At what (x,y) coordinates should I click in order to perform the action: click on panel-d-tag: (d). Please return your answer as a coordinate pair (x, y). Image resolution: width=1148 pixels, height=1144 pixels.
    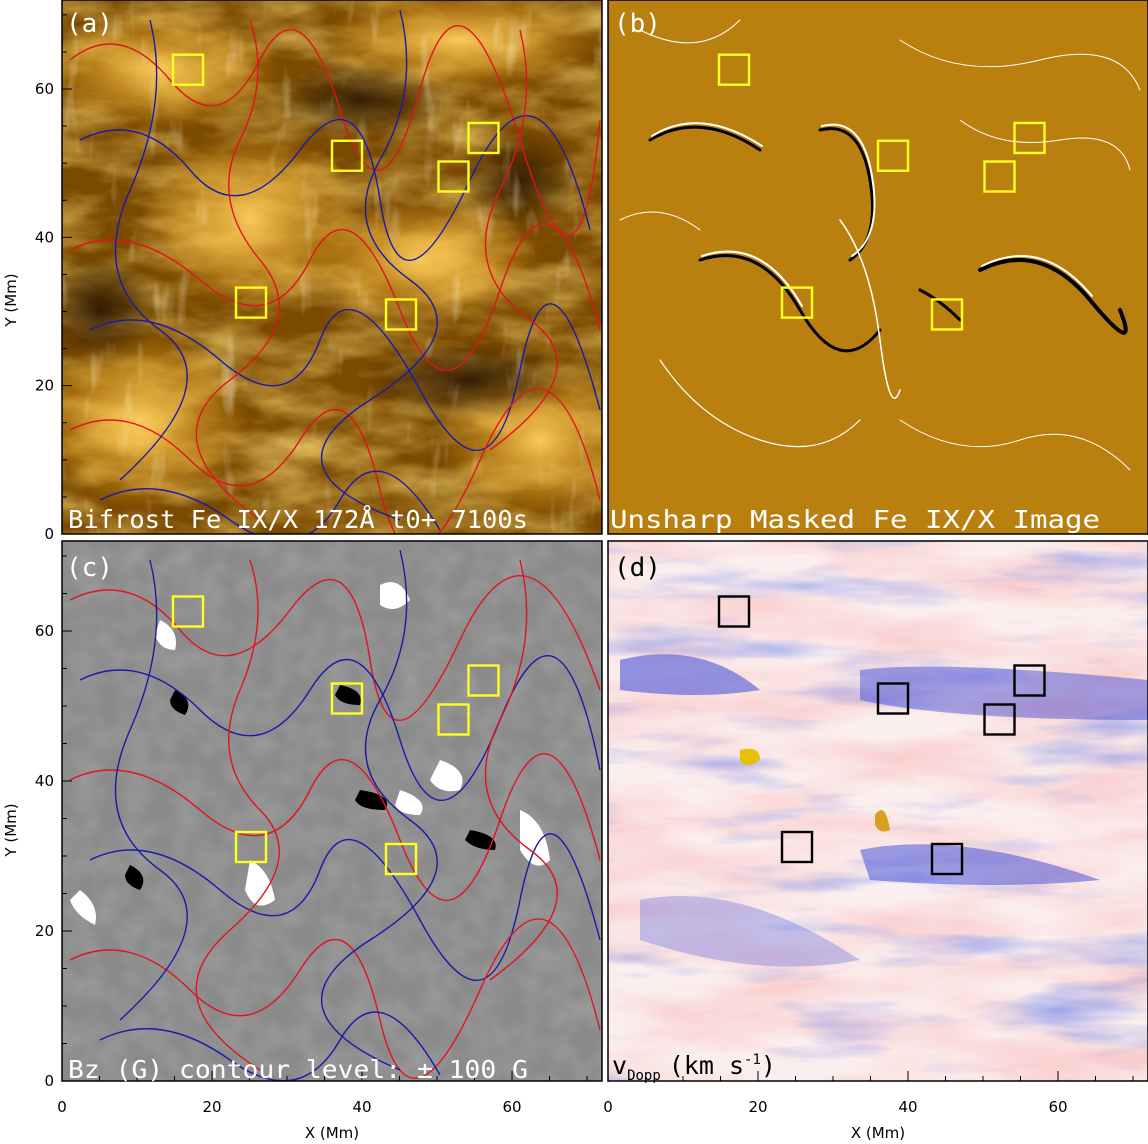
    Looking at the image, I should click on (637, 568).